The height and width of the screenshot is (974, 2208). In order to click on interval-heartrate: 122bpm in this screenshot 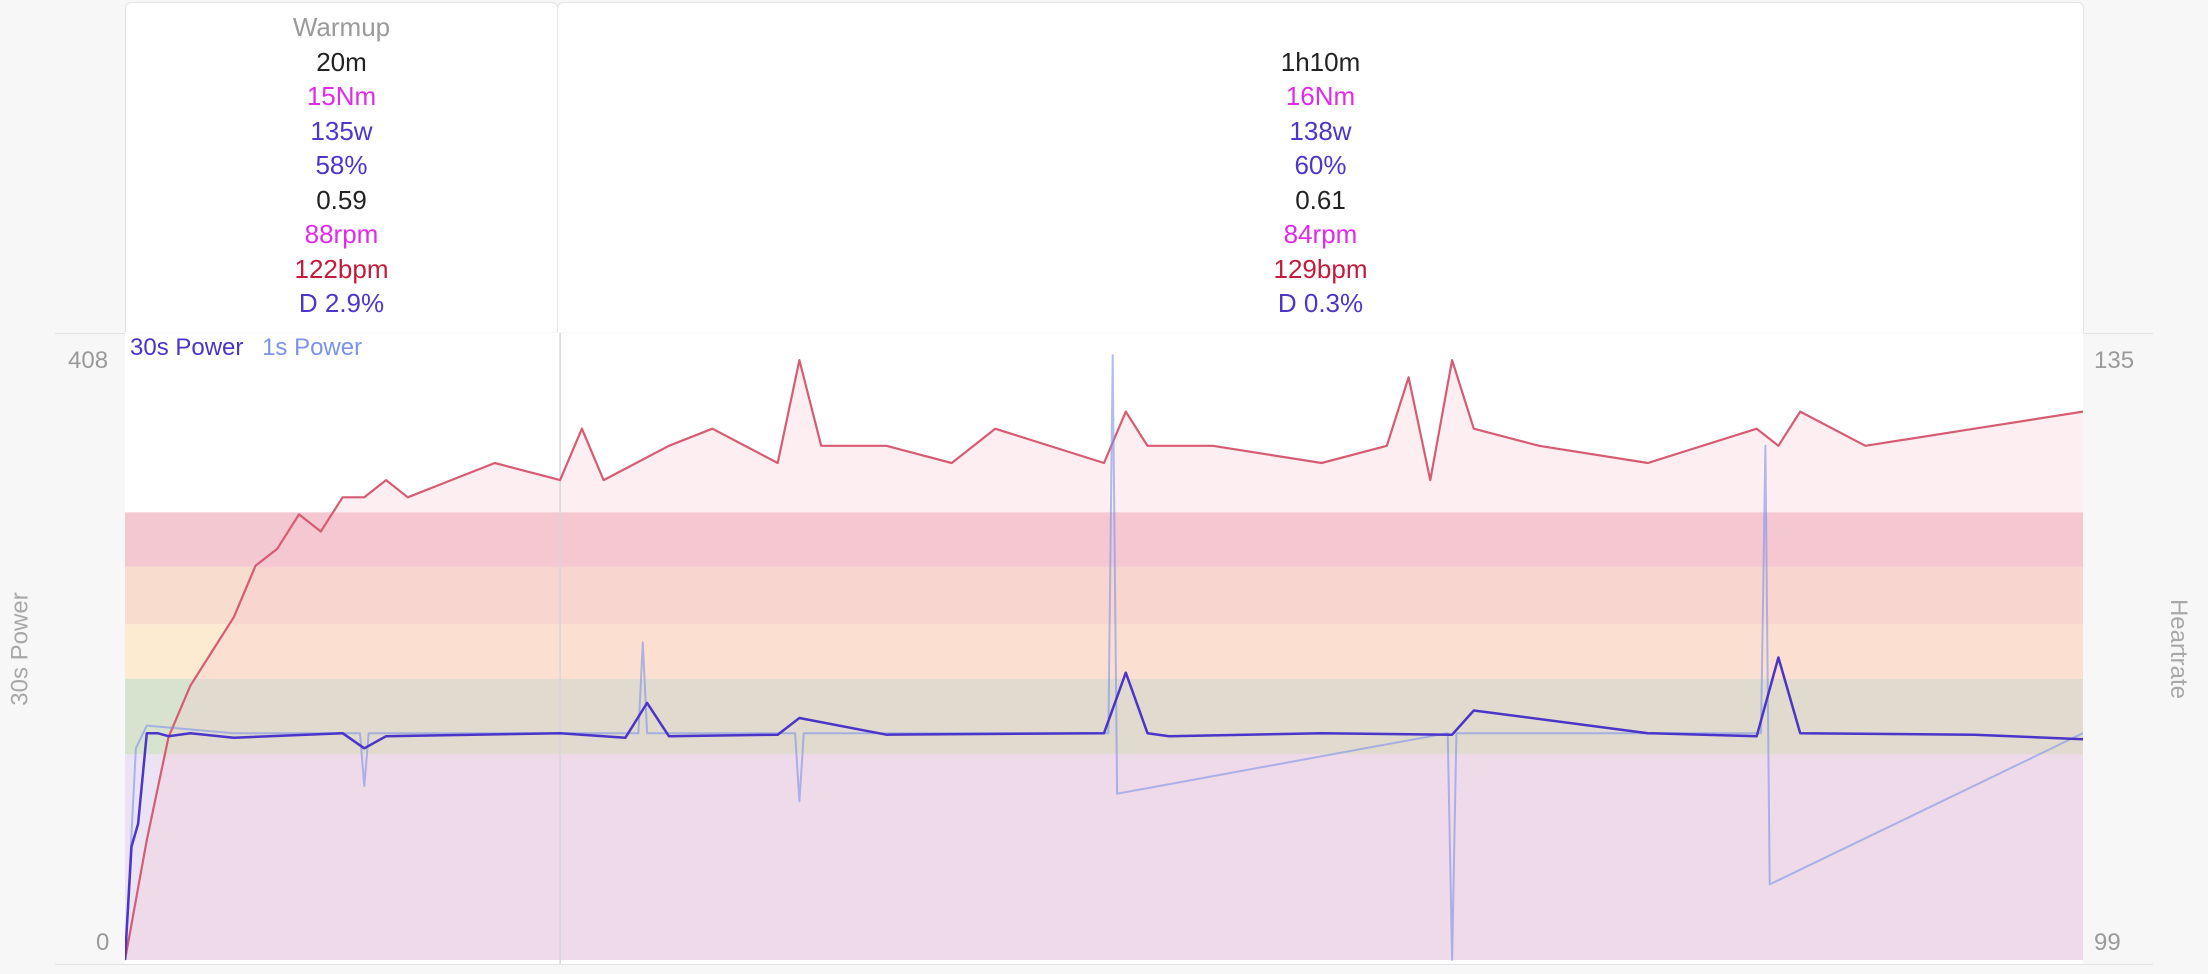, I will do `click(341, 268)`.